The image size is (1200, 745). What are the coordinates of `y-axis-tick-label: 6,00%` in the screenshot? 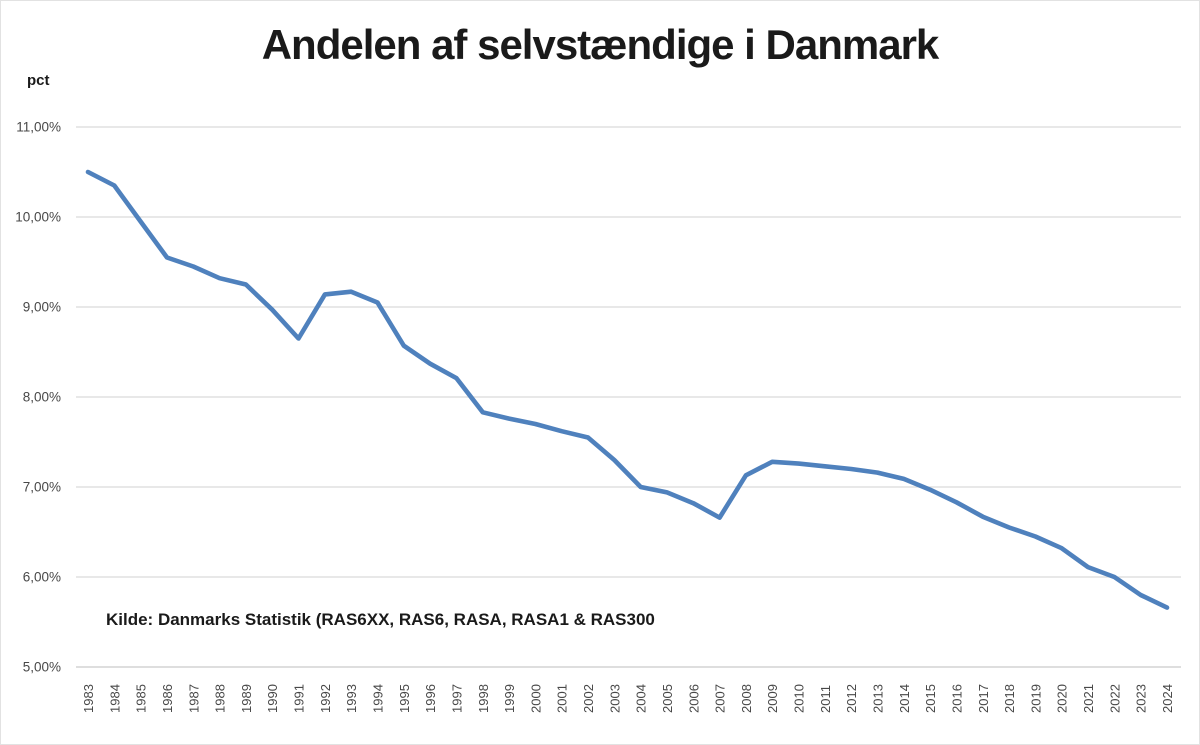 It's located at (42, 577).